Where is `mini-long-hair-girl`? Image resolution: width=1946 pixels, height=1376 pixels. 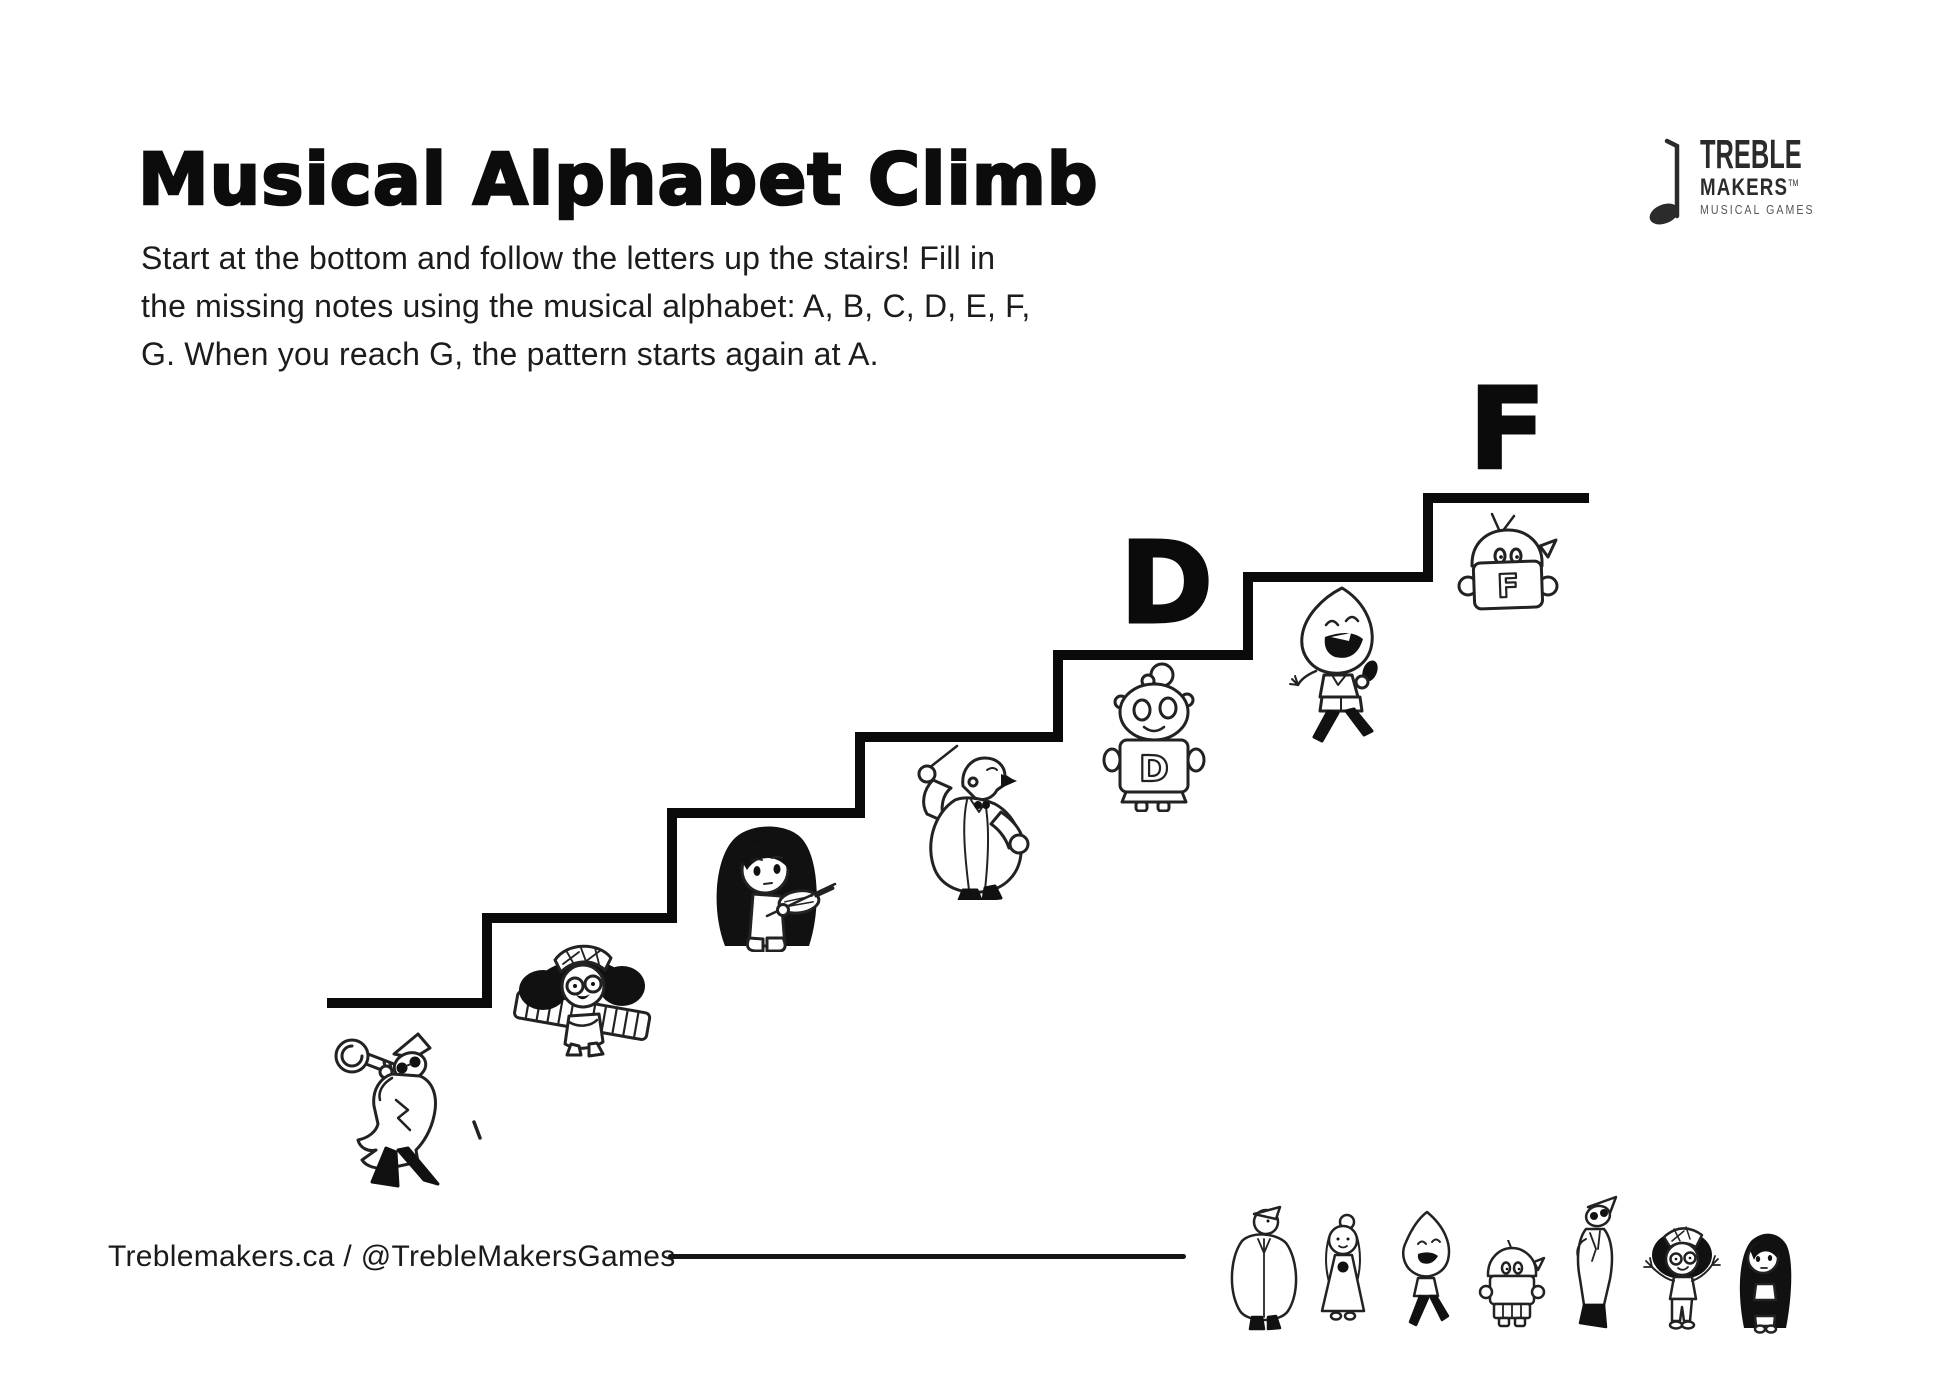 mini-long-hair-girl is located at coordinates (1765, 1281).